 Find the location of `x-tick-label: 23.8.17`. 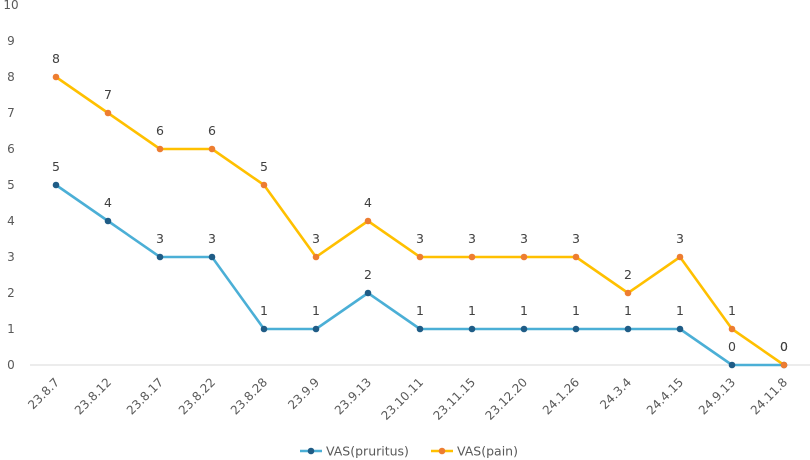

x-tick-label: 23.8.17 is located at coordinates (145, 396).